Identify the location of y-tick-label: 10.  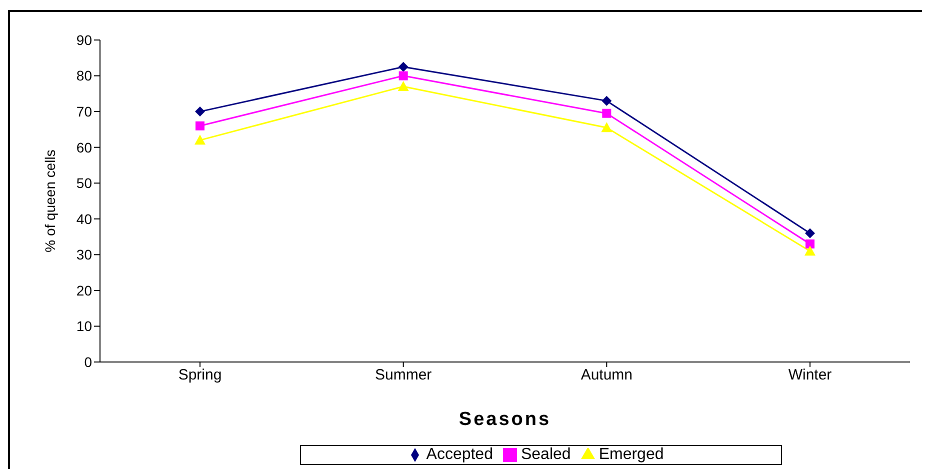
(84, 326).